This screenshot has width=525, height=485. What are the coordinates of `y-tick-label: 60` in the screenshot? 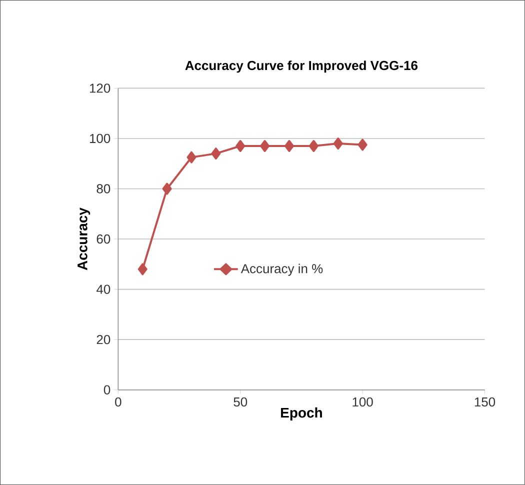 It's located at (103, 239).